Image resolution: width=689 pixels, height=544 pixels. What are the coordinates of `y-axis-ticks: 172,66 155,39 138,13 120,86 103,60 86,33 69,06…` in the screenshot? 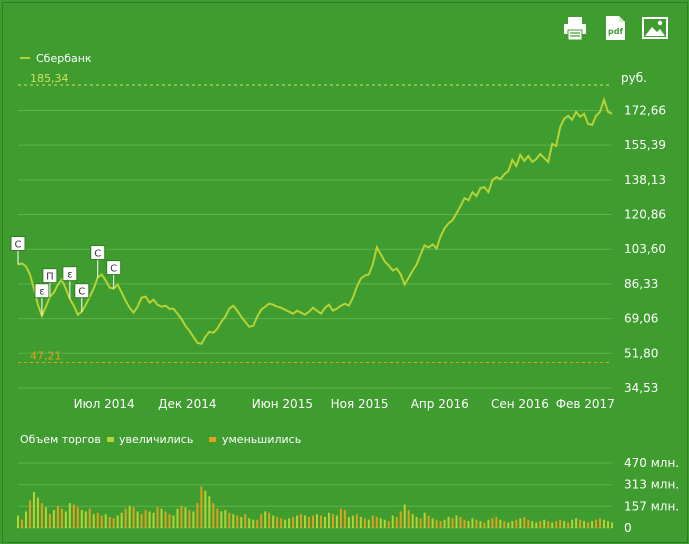 It's located at (645, 249).